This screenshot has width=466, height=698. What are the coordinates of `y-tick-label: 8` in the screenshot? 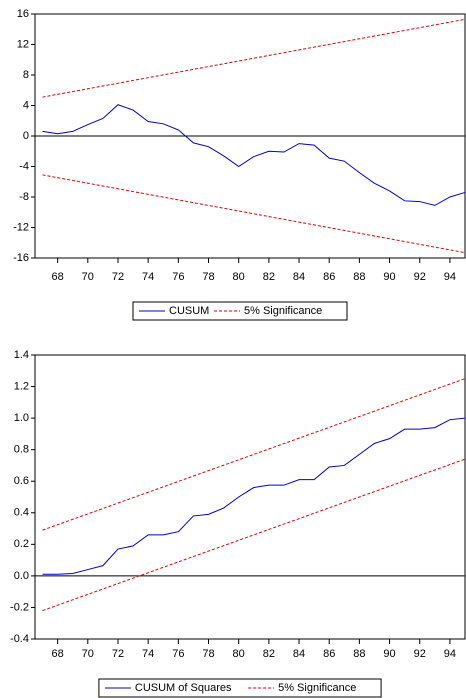 It's located at (26, 75).